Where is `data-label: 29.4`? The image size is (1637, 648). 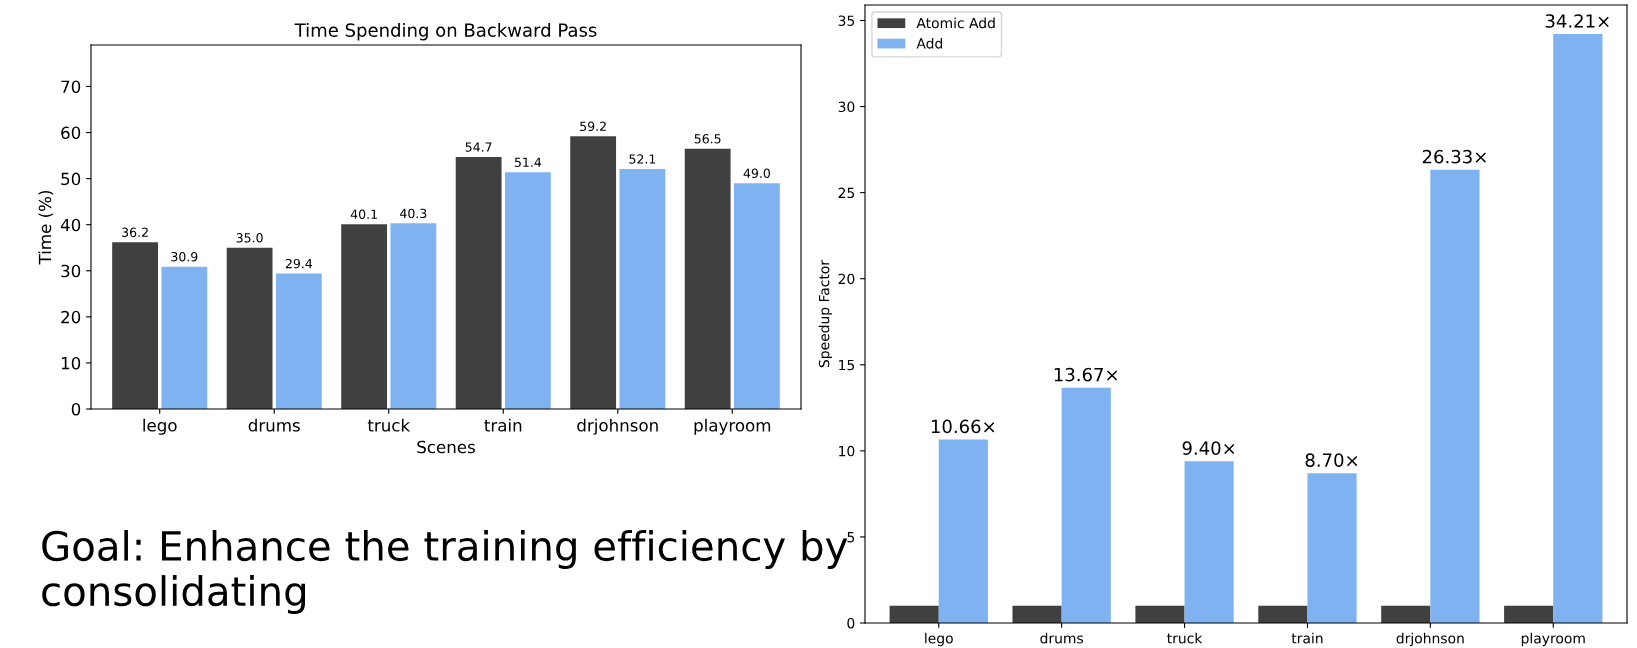
data-label: 29.4 is located at coordinates (299, 263).